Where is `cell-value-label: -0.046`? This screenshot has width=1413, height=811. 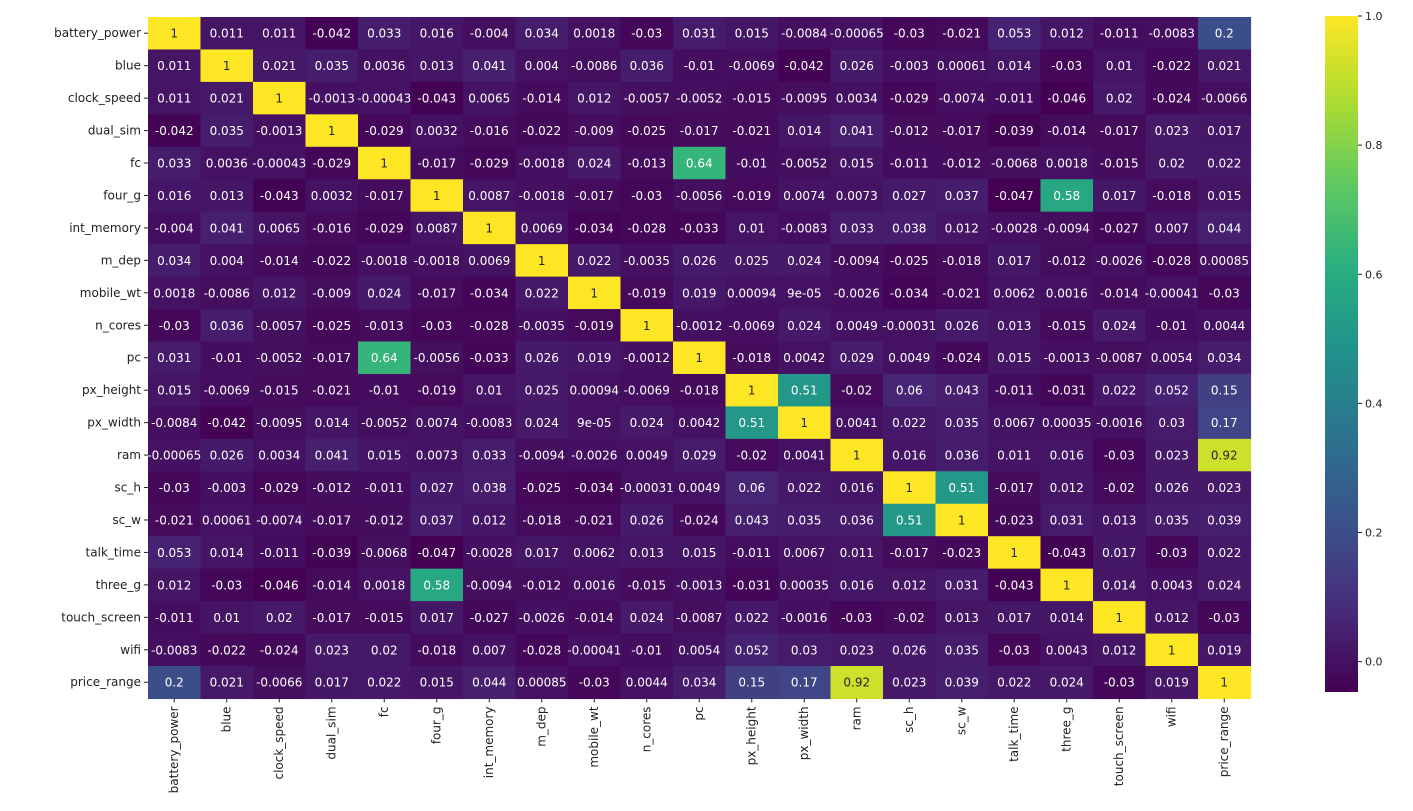
cell-value-label: -0.046 is located at coordinates (1066, 99).